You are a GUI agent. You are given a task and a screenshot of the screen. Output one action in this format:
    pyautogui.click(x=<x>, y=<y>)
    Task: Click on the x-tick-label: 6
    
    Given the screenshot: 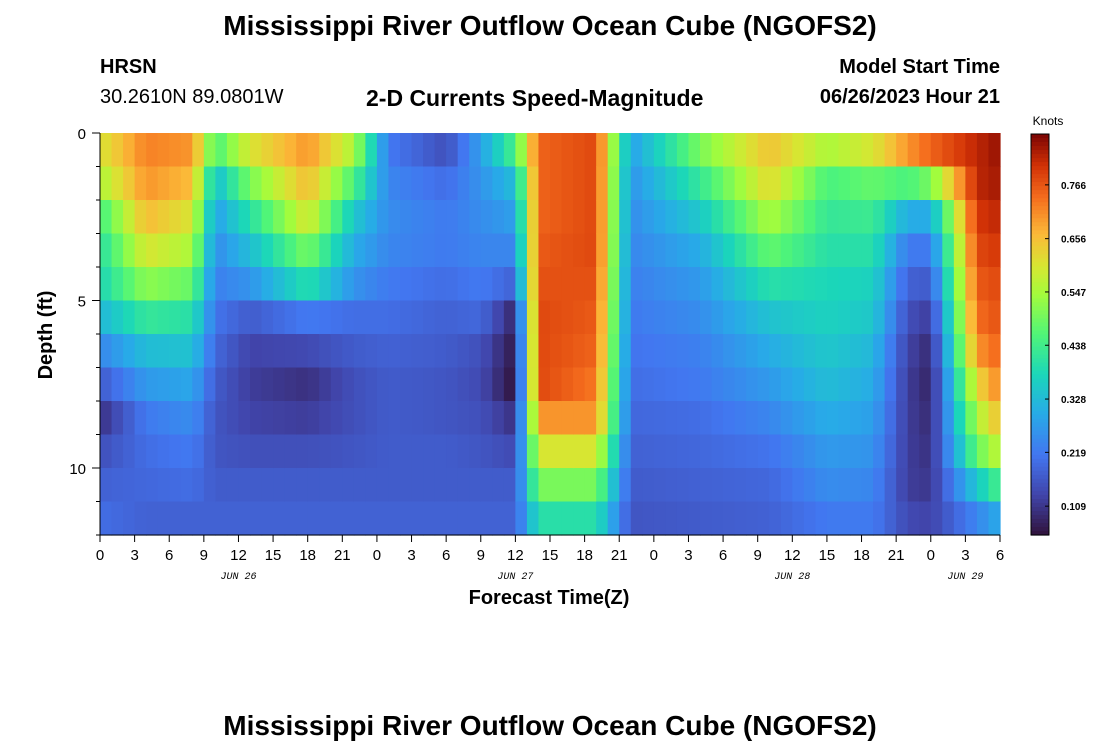 What is the action you would take?
    pyautogui.click(x=169, y=555)
    